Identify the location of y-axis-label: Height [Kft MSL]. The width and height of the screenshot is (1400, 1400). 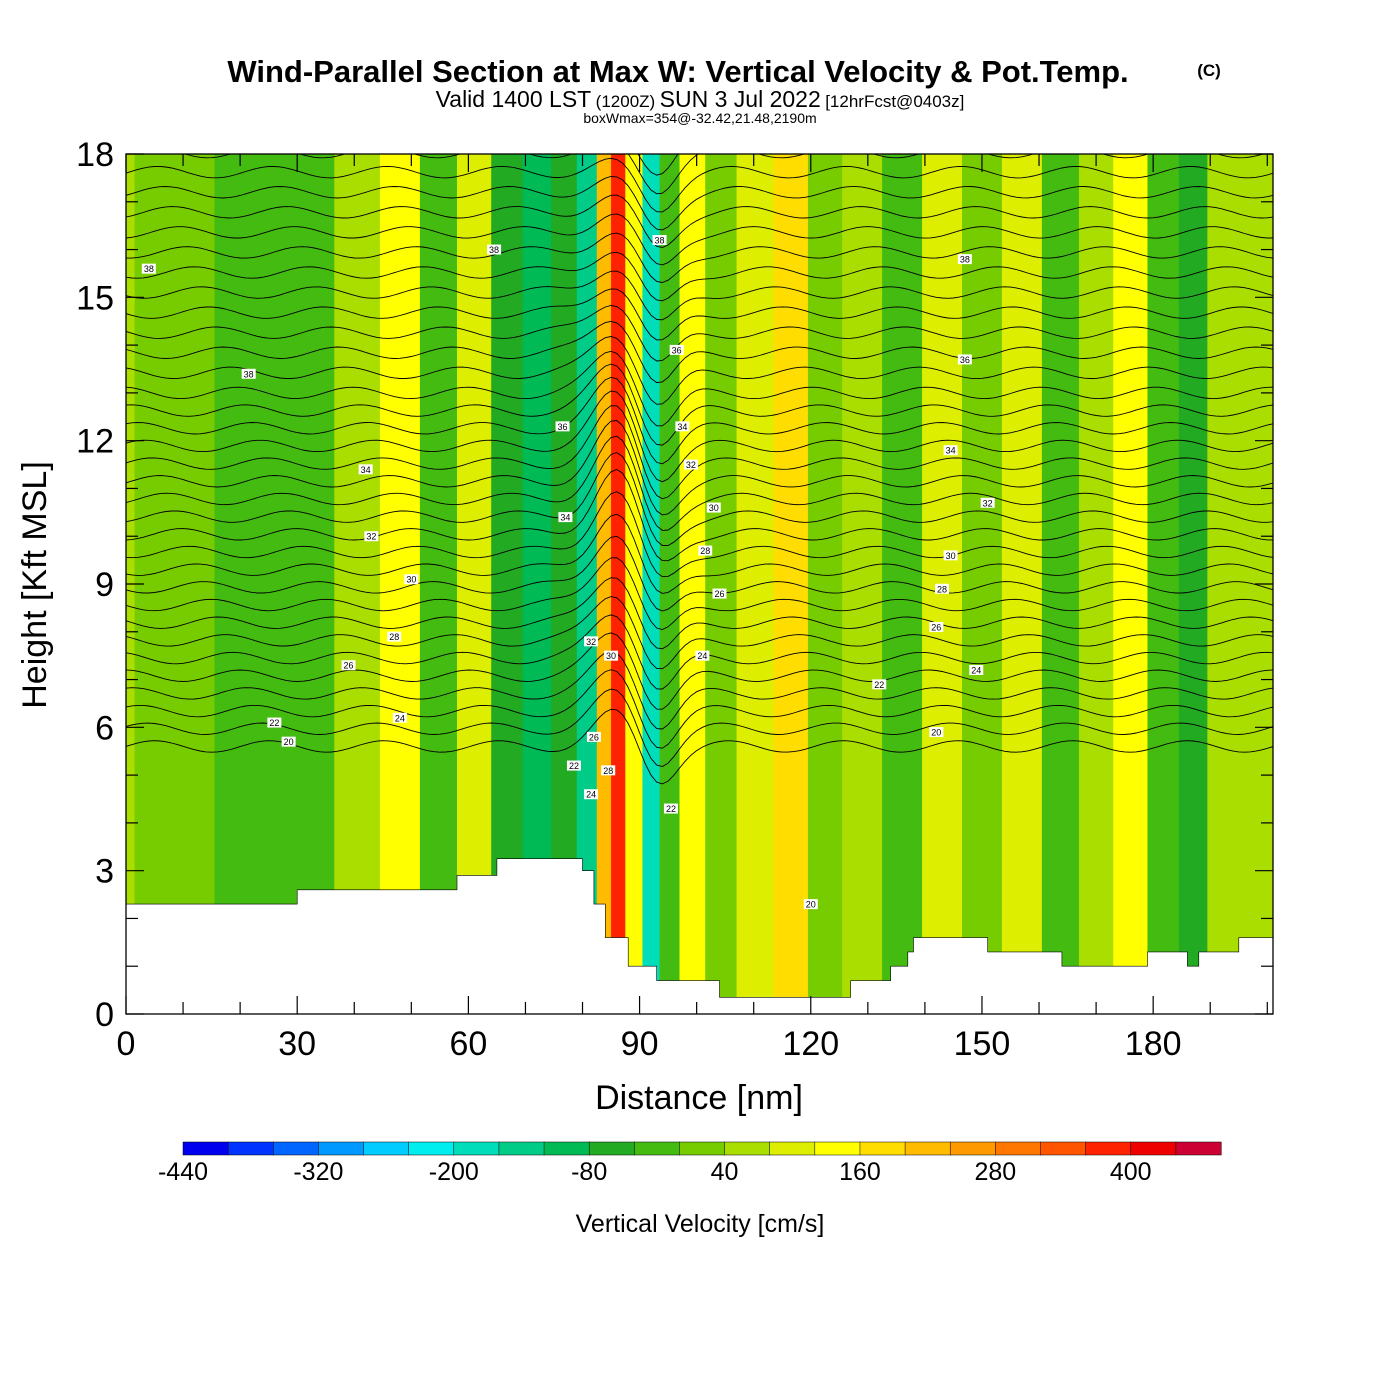
(35, 585).